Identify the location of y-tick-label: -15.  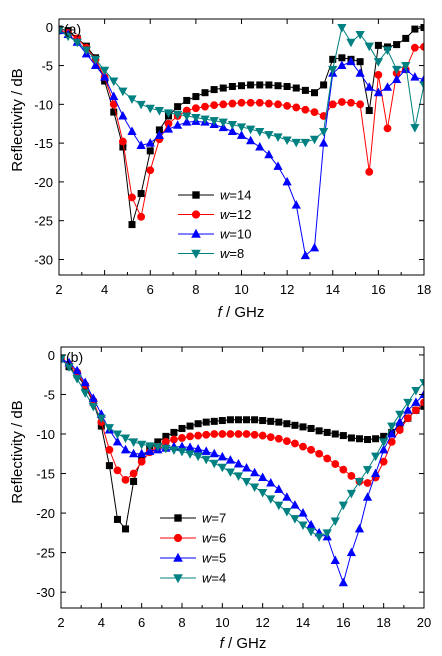
(45, 474).